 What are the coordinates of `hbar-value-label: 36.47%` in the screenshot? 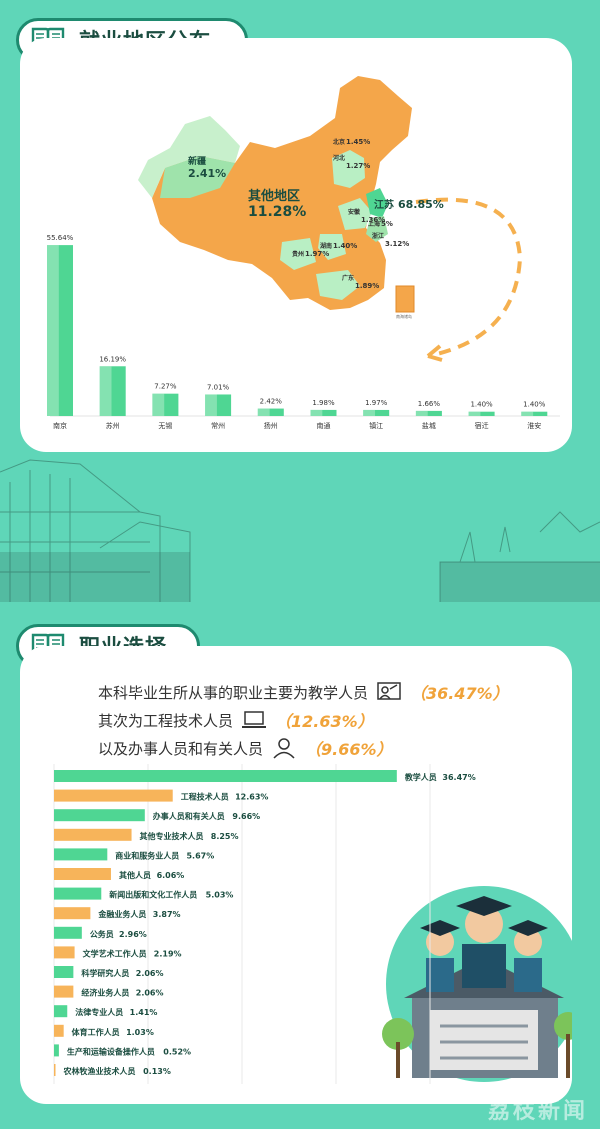 It's located at (458, 777).